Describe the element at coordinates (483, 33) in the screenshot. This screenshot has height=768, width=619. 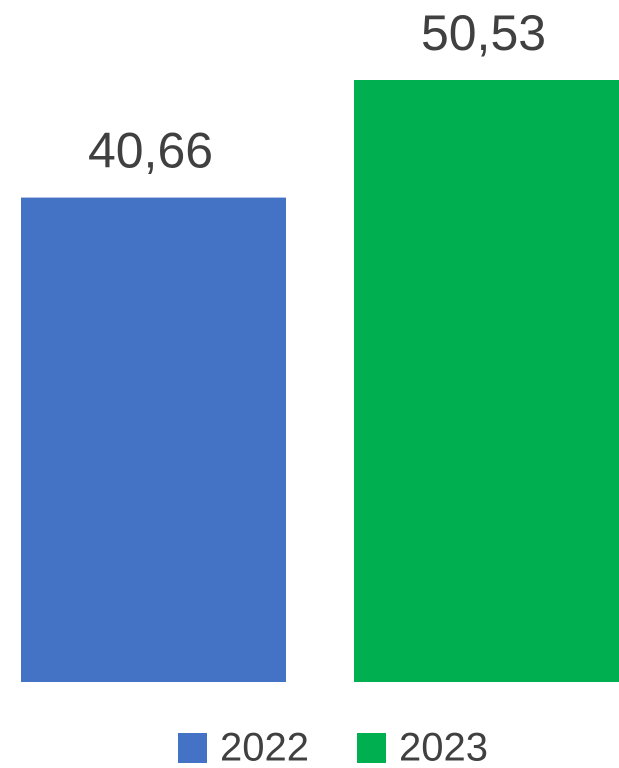
I see `value-label: 50,53` at that location.